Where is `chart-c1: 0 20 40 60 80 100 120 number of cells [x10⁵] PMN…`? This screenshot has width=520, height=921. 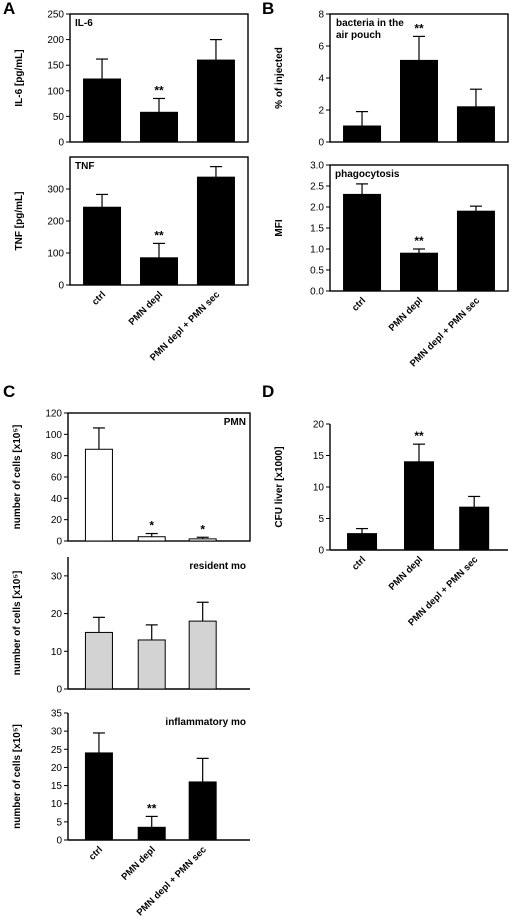
chart-c1: 0 20 40 60 80 100 120 number of cells [x10⁵] PMN… is located at coordinates (131, 478).